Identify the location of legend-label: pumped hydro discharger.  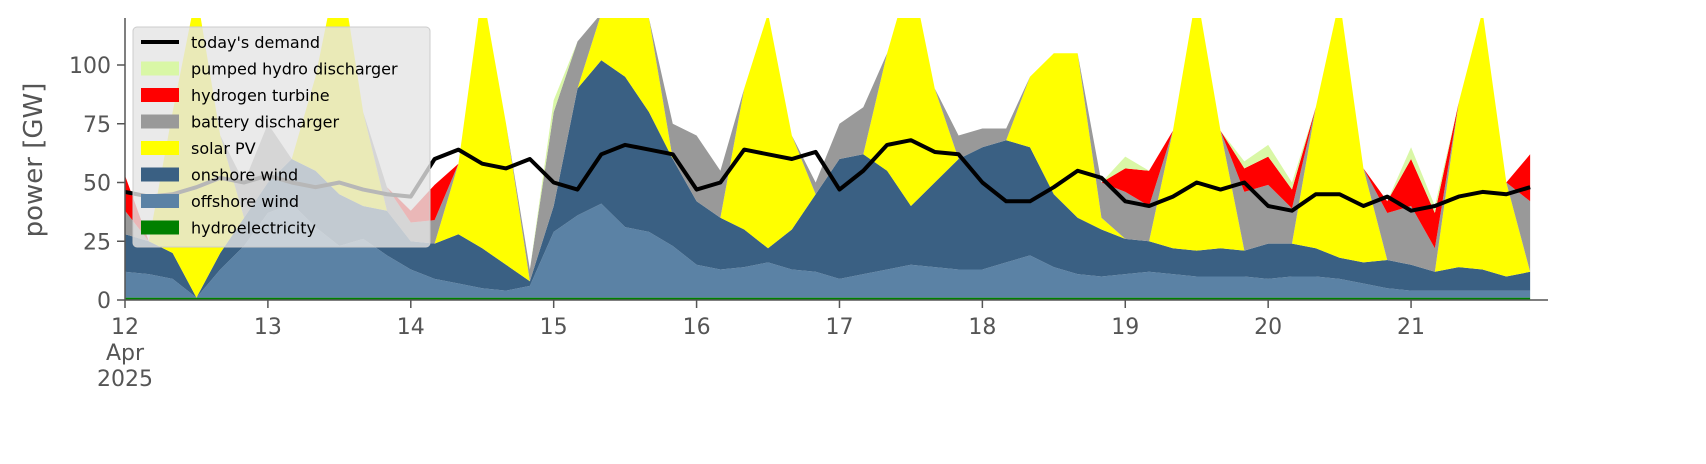
(294, 69).